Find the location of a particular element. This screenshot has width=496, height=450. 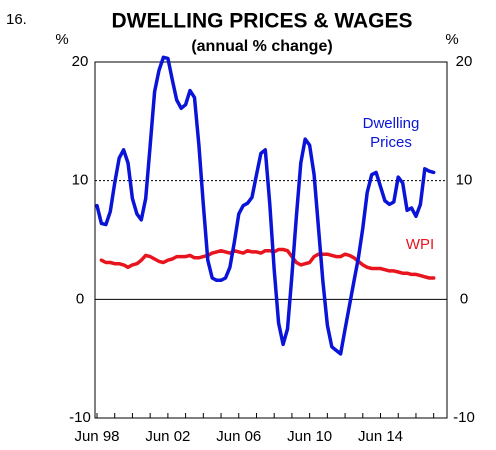

y-tick-label: -10 is located at coordinates (80, 417).